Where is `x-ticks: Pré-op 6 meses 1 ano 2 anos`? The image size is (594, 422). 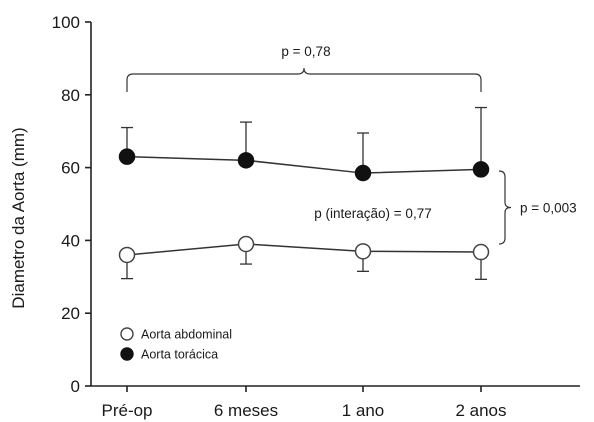 x-ticks: Pré-op 6 meses 1 ano 2 anos is located at coordinates (304, 403).